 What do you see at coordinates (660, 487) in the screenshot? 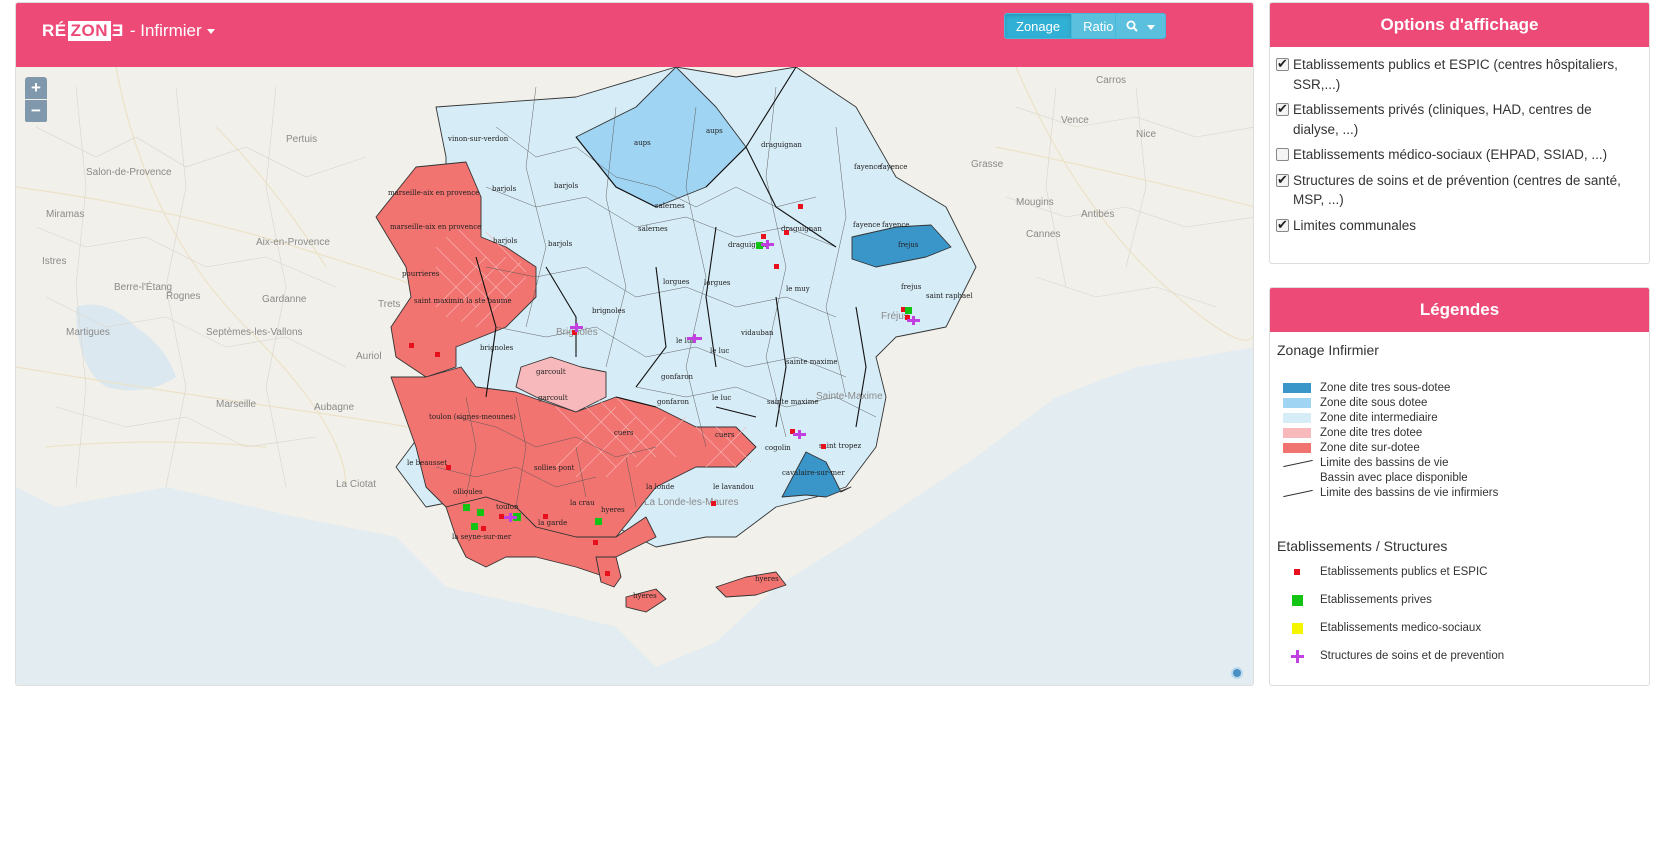
I see `svg-text: la londe` at bounding box center [660, 487].